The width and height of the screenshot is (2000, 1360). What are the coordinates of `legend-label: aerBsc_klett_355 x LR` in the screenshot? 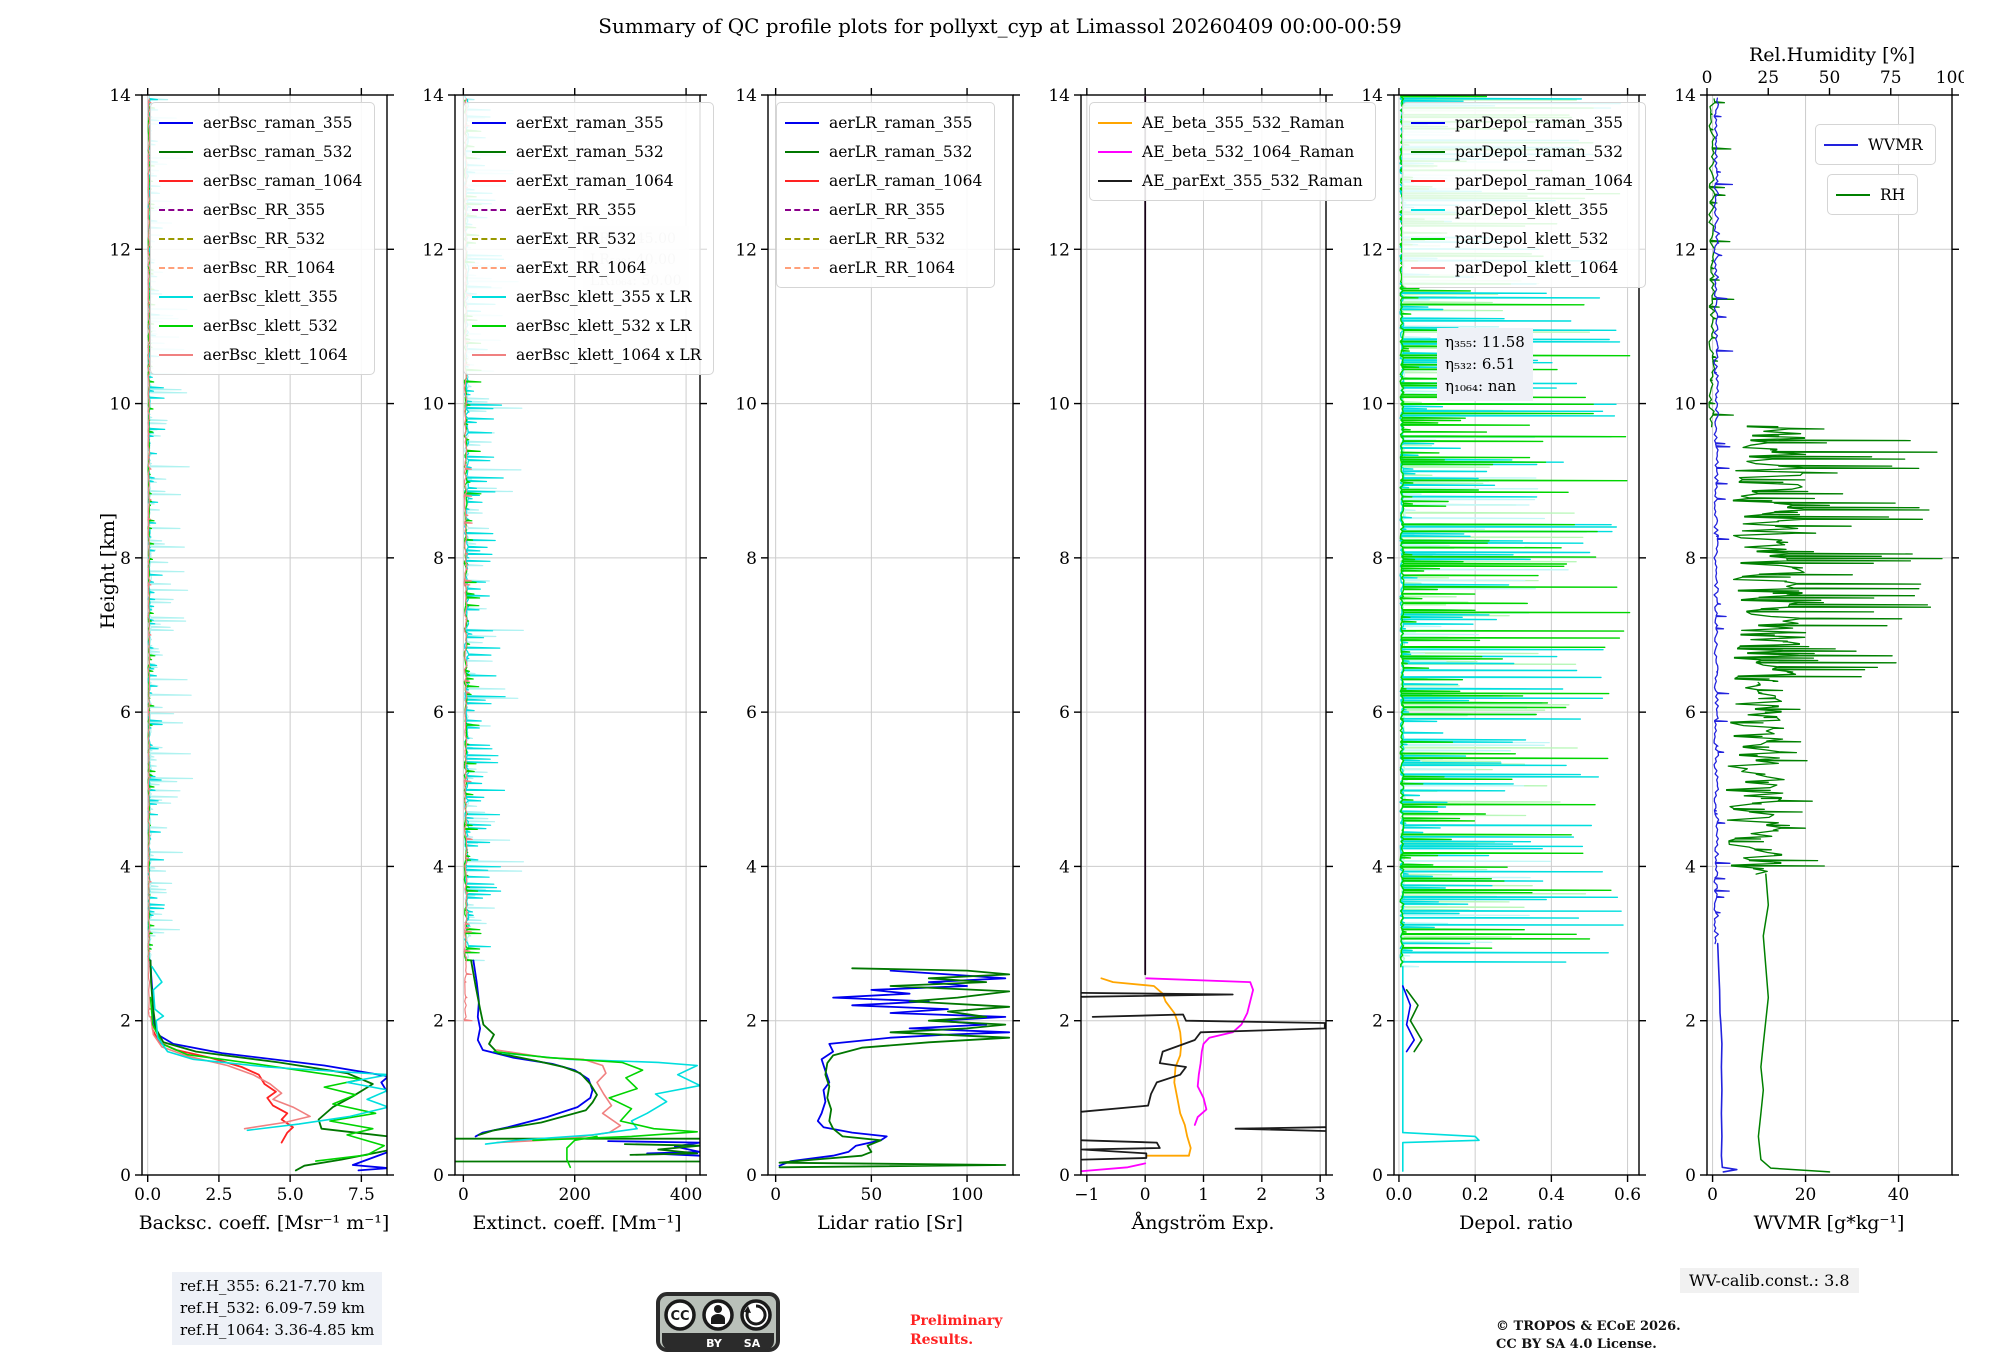 It's located at (604, 296).